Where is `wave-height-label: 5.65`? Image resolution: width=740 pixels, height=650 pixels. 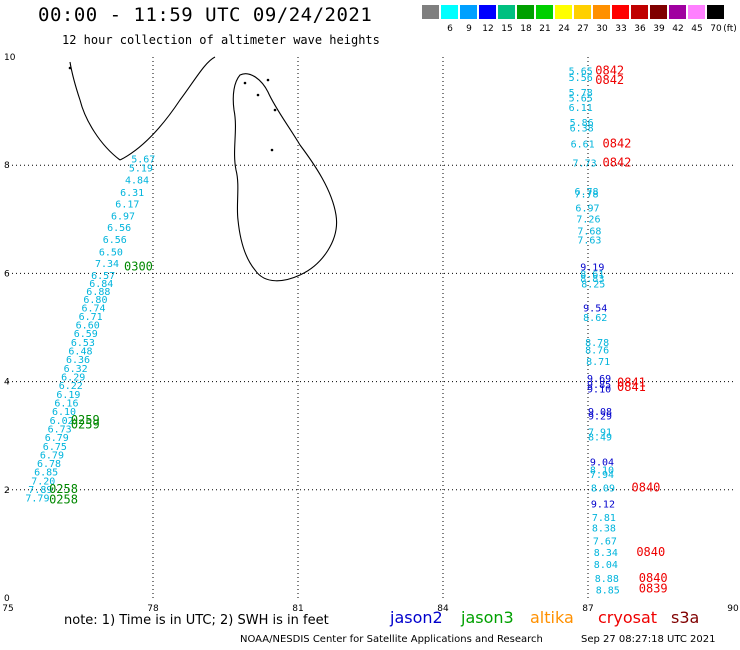 wave-height-label: 5.65 is located at coordinates (581, 71).